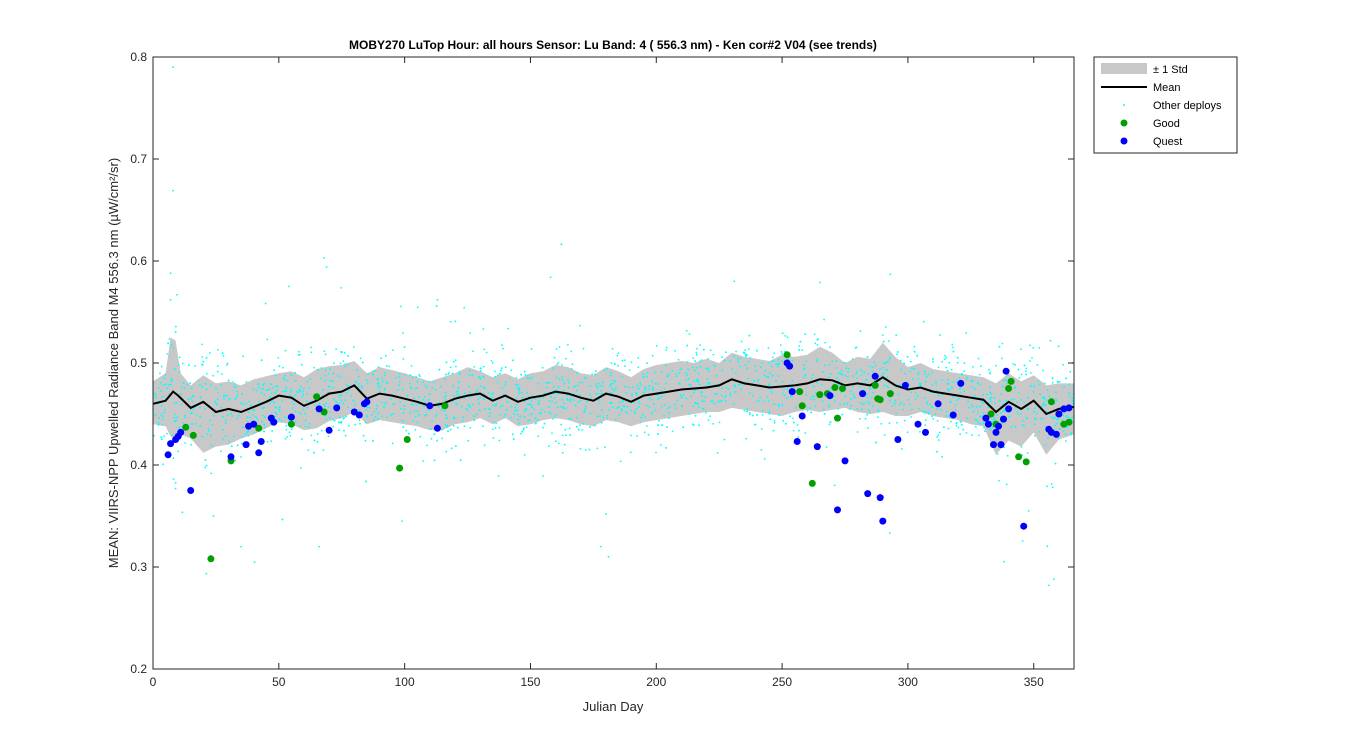  What do you see at coordinates (405, 682) in the screenshot?
I see `x-tick-label: 100` at bounding box center [405, 682].